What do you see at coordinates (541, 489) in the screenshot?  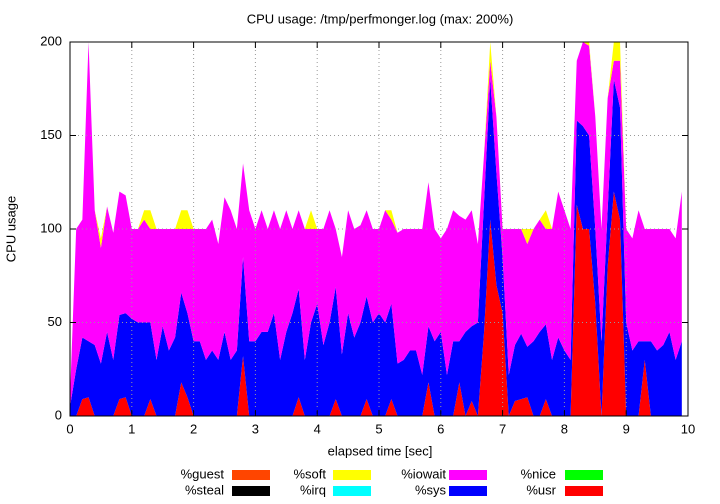 I see `legend-label: %usr` at bounding box center [541, 489].